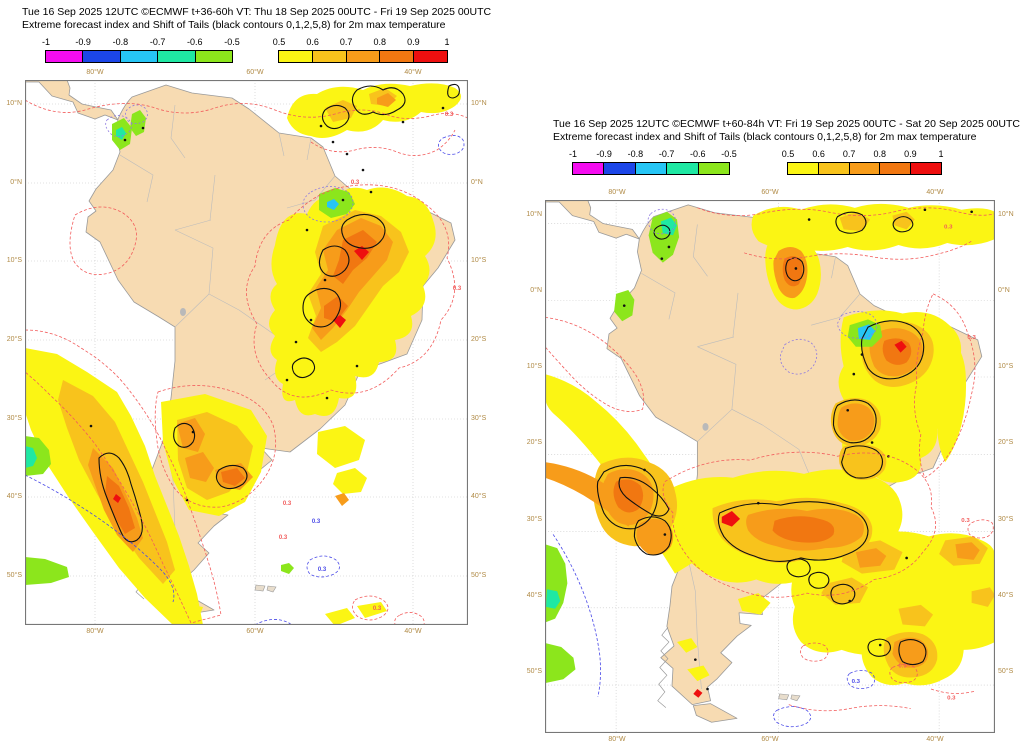 This screenshot has width=1024, height=748. Describe the element at coordinates (863, 162) in the screenshot. I see `legend-positive: 0.5 0.6 0.7 0.8 0.9 1` at that location.